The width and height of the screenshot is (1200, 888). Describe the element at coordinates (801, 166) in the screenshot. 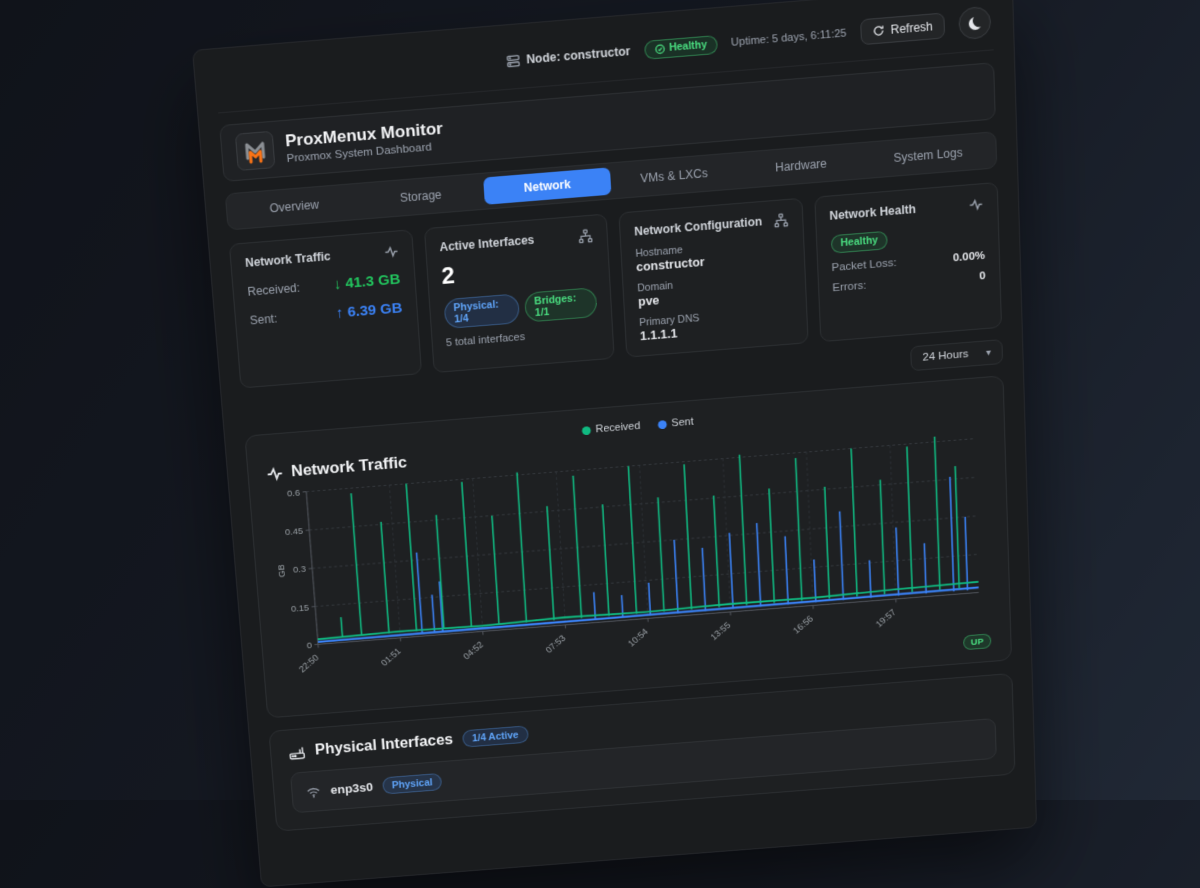

I see `tab-hardware: Hardware` at that location.